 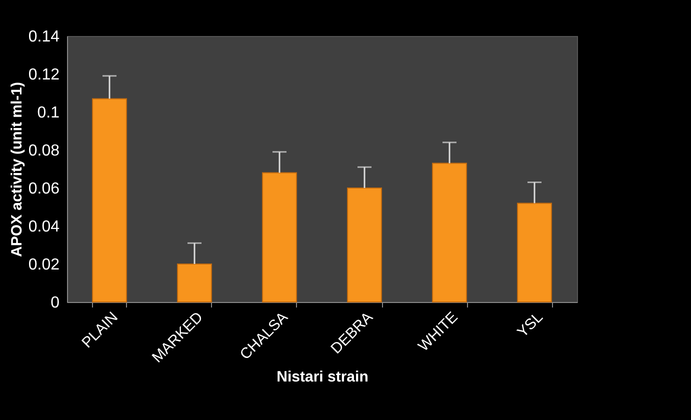 What do you see at coordinates (322, 377) in the screenshot?
I see `x-axis-title: Nistari strain` at bounding box center [322, 377].